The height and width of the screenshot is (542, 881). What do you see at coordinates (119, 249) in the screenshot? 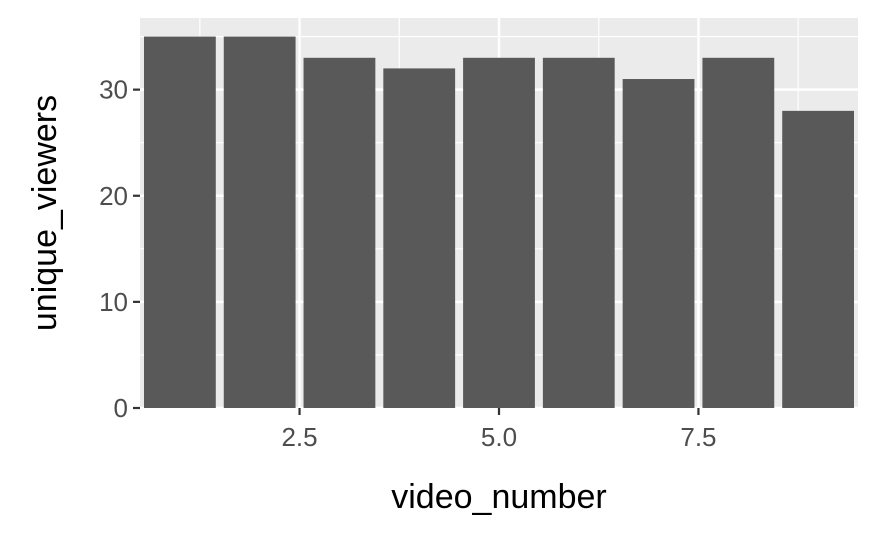
I see `y-axis: 0 10 20 30` at bounding box center [119, 249].